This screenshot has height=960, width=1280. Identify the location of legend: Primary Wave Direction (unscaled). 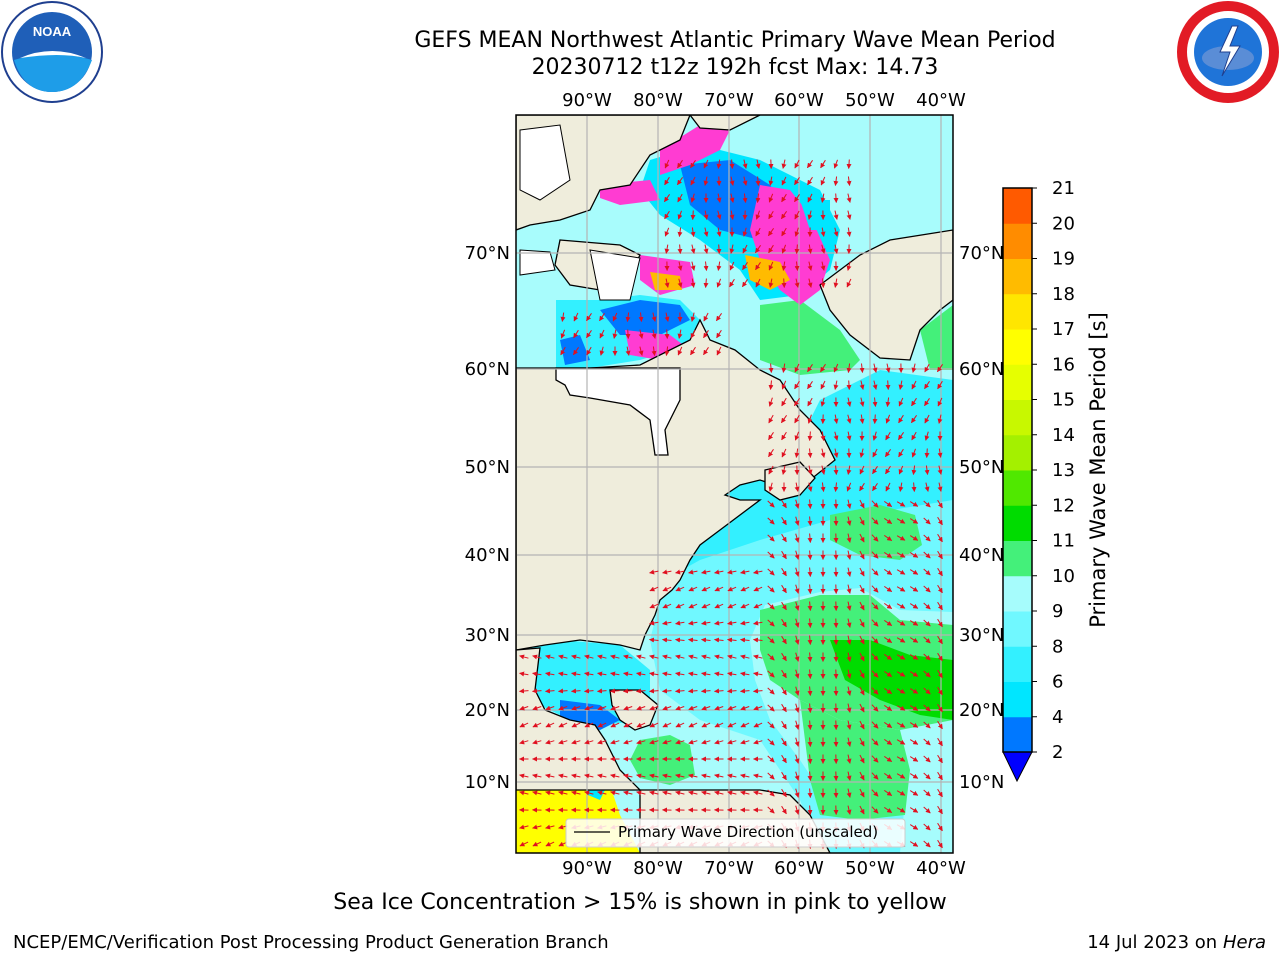
(735, 833).